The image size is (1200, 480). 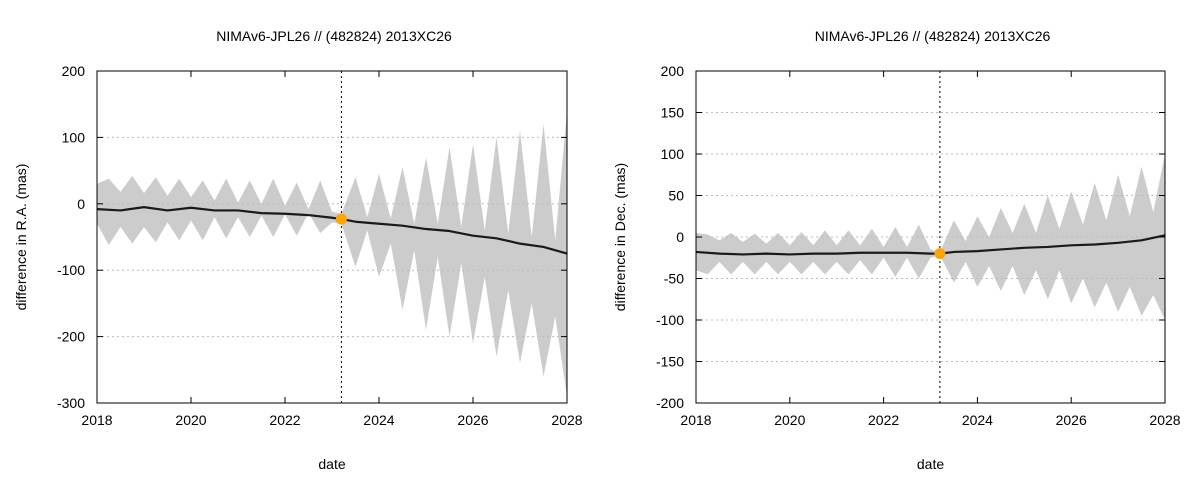 I want to click on y-axis-label: difference in Dec. (mas), so click(x=620, y=237).